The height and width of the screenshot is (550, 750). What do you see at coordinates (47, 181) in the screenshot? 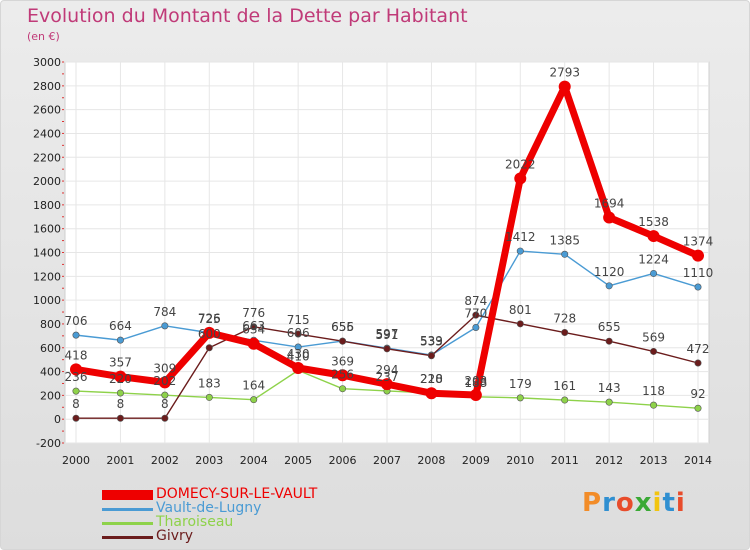
I see `y-tick-label: 2000` at bounding box center [47, 181].